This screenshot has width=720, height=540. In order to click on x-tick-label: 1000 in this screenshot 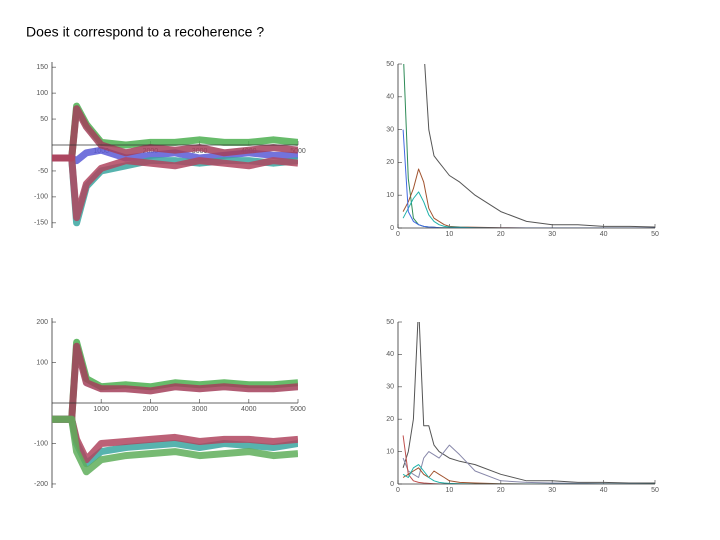, I will do `click(101, 409)`.